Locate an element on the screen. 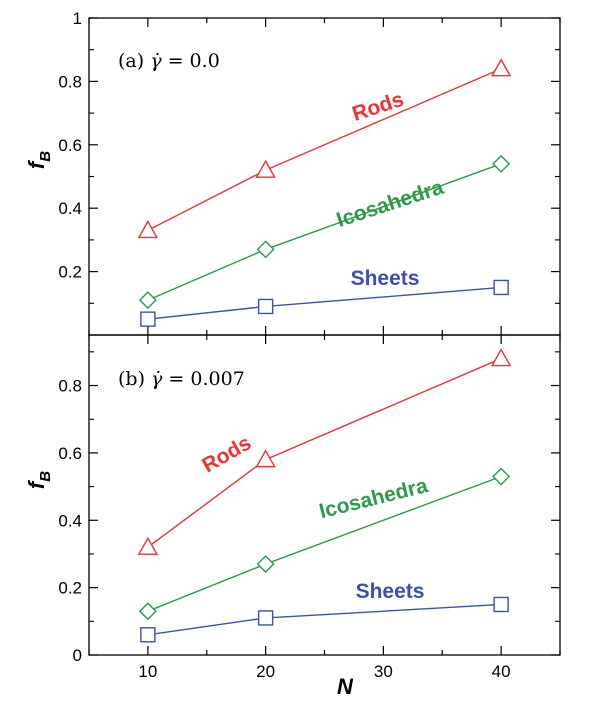 The height and width of the screenshot is (703, 589). x-axis-label: N is located at coordinates (345, 686).